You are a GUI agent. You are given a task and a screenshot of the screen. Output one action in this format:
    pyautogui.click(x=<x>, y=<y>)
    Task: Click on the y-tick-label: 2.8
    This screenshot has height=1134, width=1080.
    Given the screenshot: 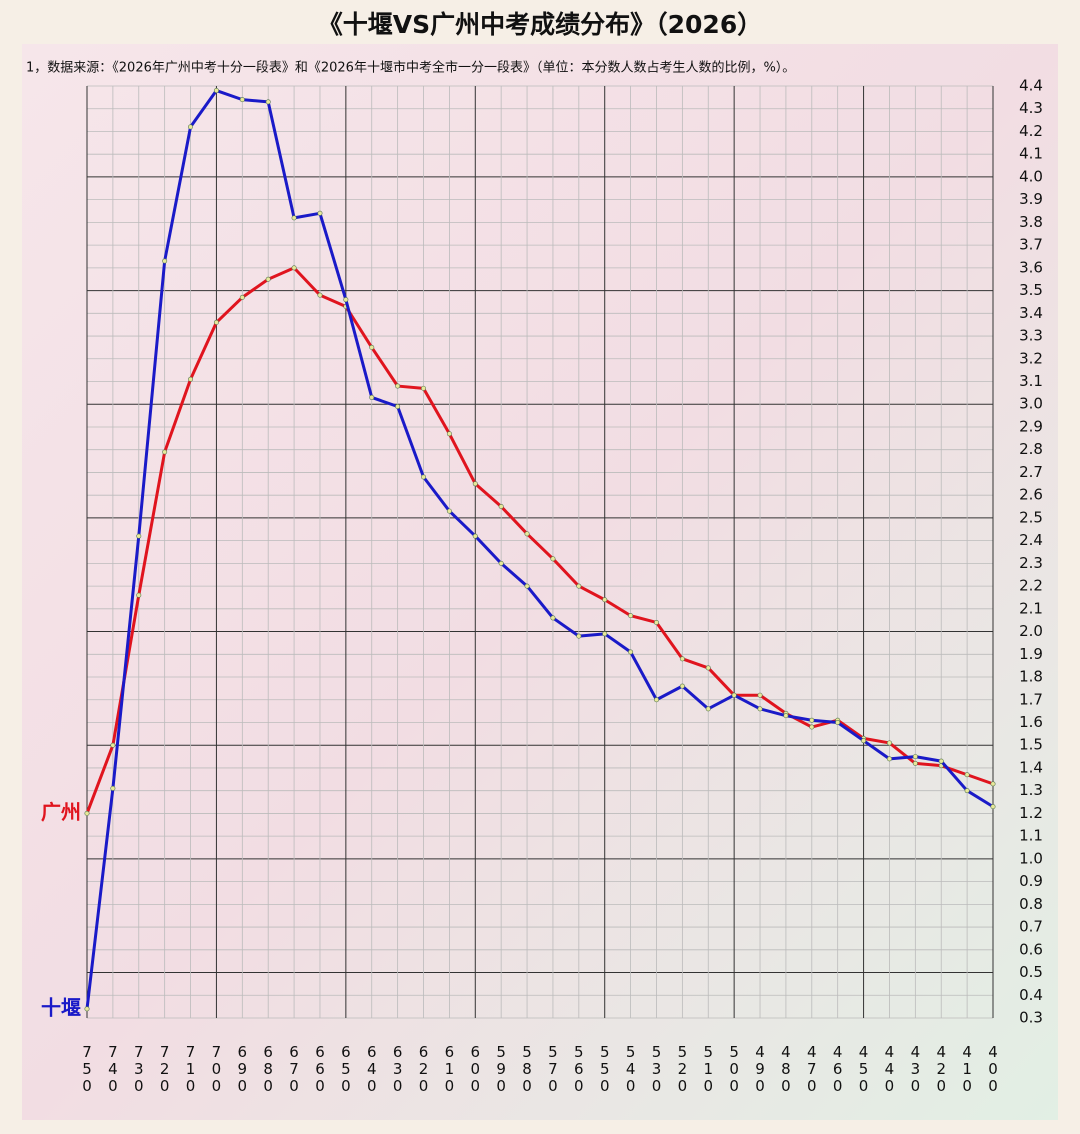 What is the action you would take?
    pyautogui.click(x=1031, y=449)
    